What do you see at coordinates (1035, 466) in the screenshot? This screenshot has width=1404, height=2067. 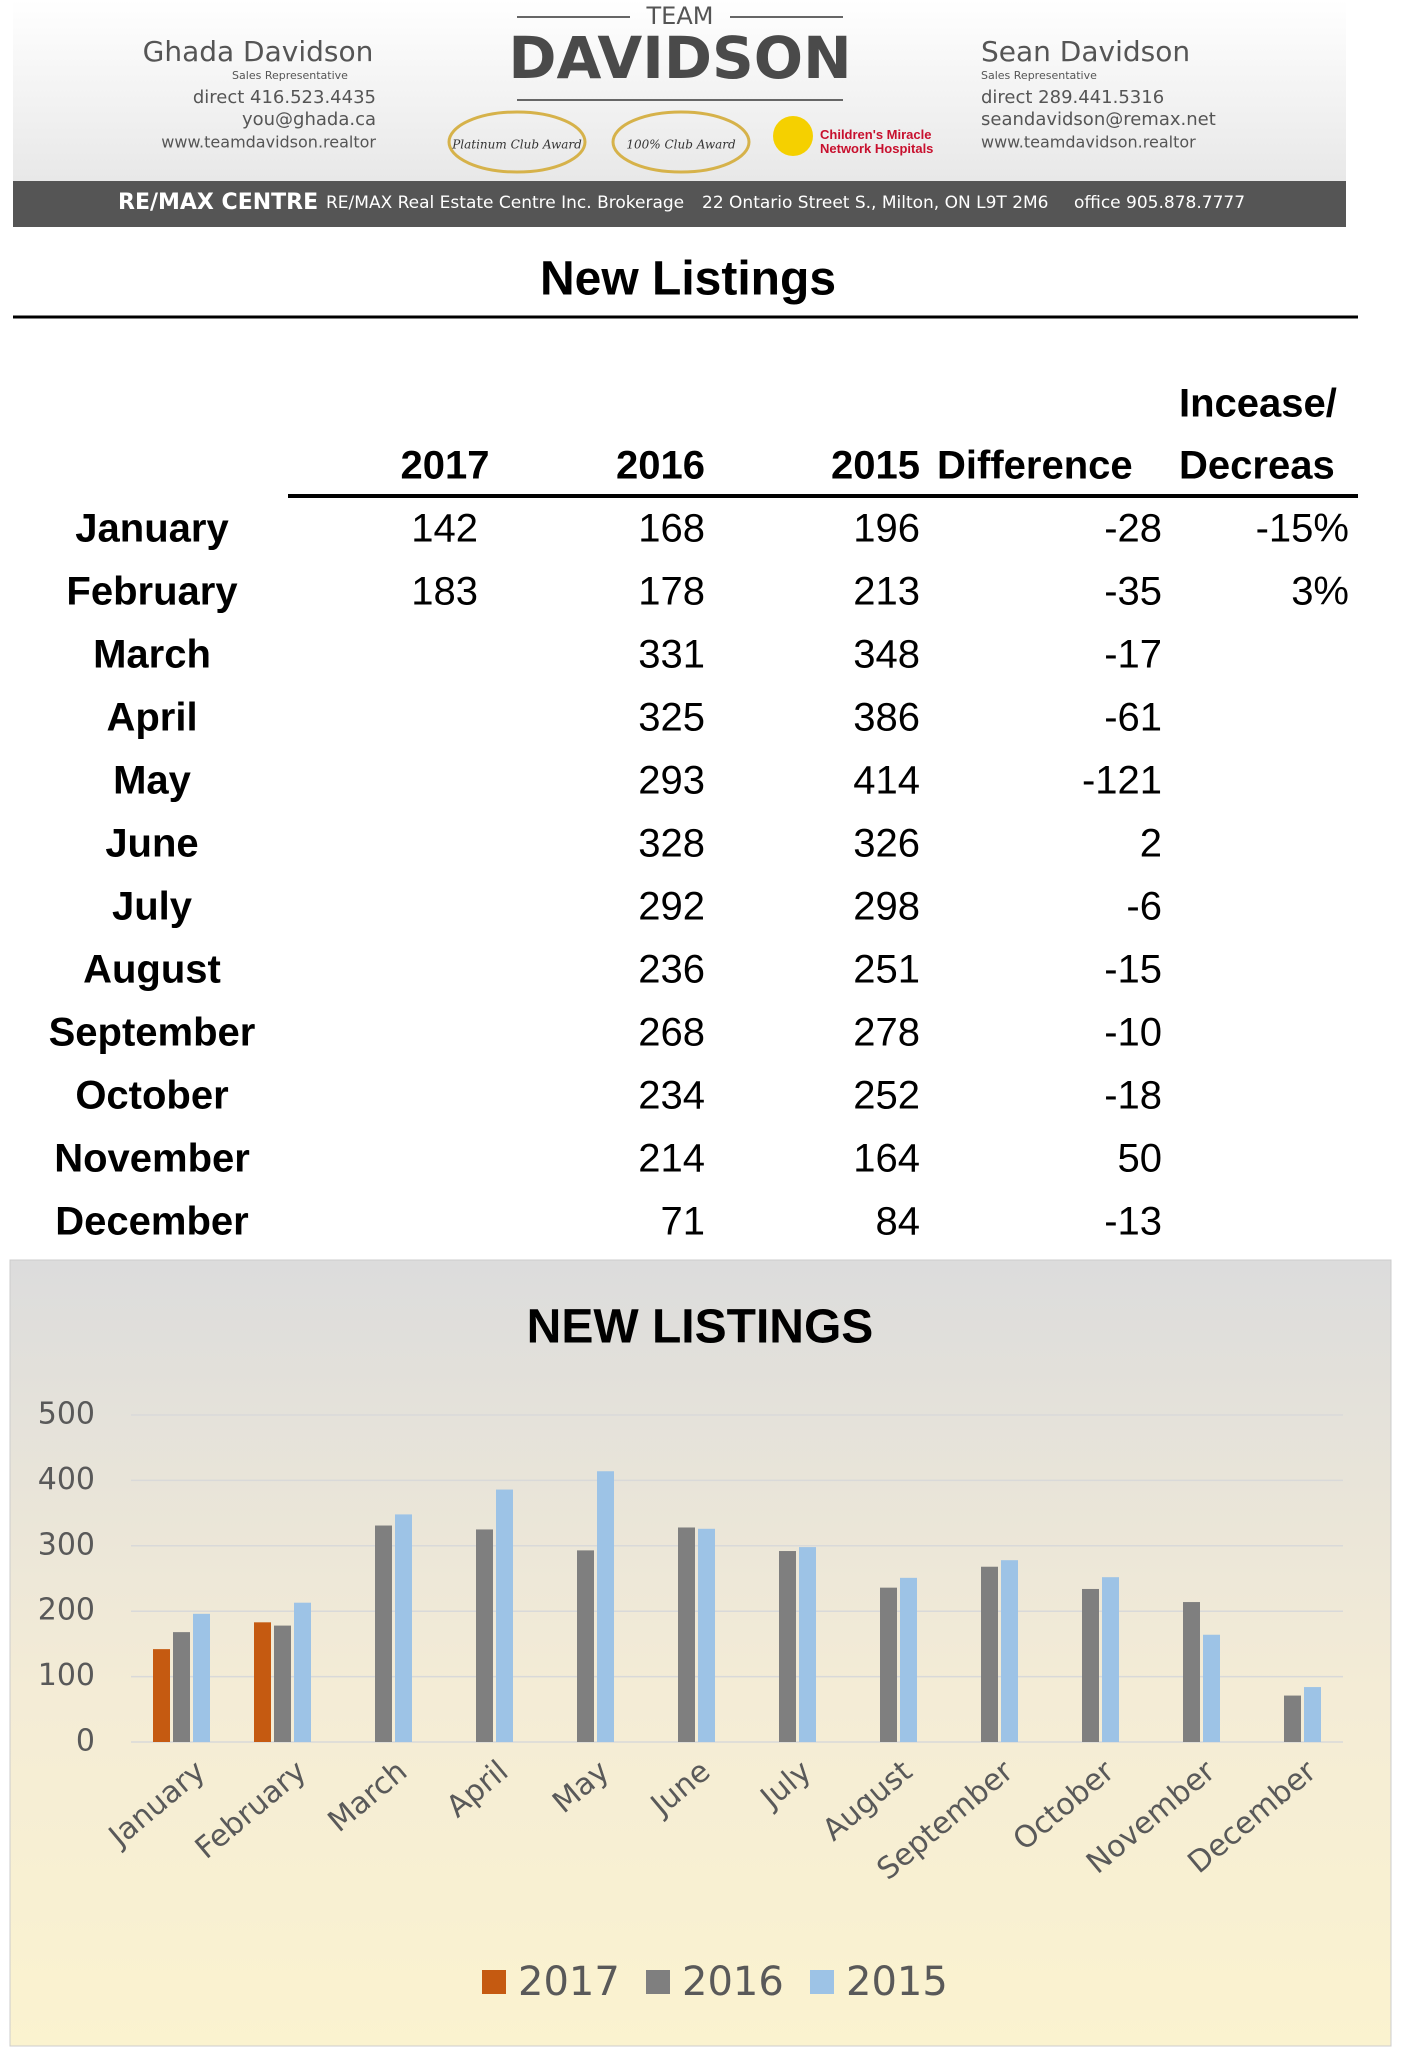 I see `column-header: Difference` at bounding box center [1035, 466].